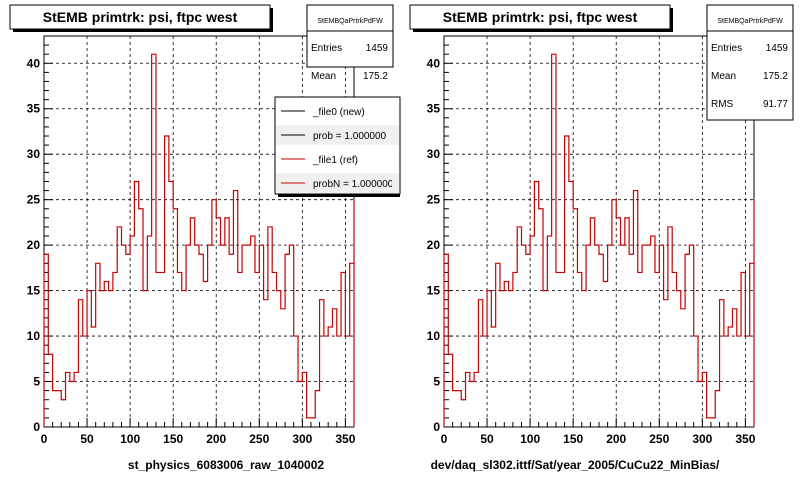  What do you see at coordinates (337, 135) in the screenshot?
I see `legend-row-bg` at bounding box center [337, 135].